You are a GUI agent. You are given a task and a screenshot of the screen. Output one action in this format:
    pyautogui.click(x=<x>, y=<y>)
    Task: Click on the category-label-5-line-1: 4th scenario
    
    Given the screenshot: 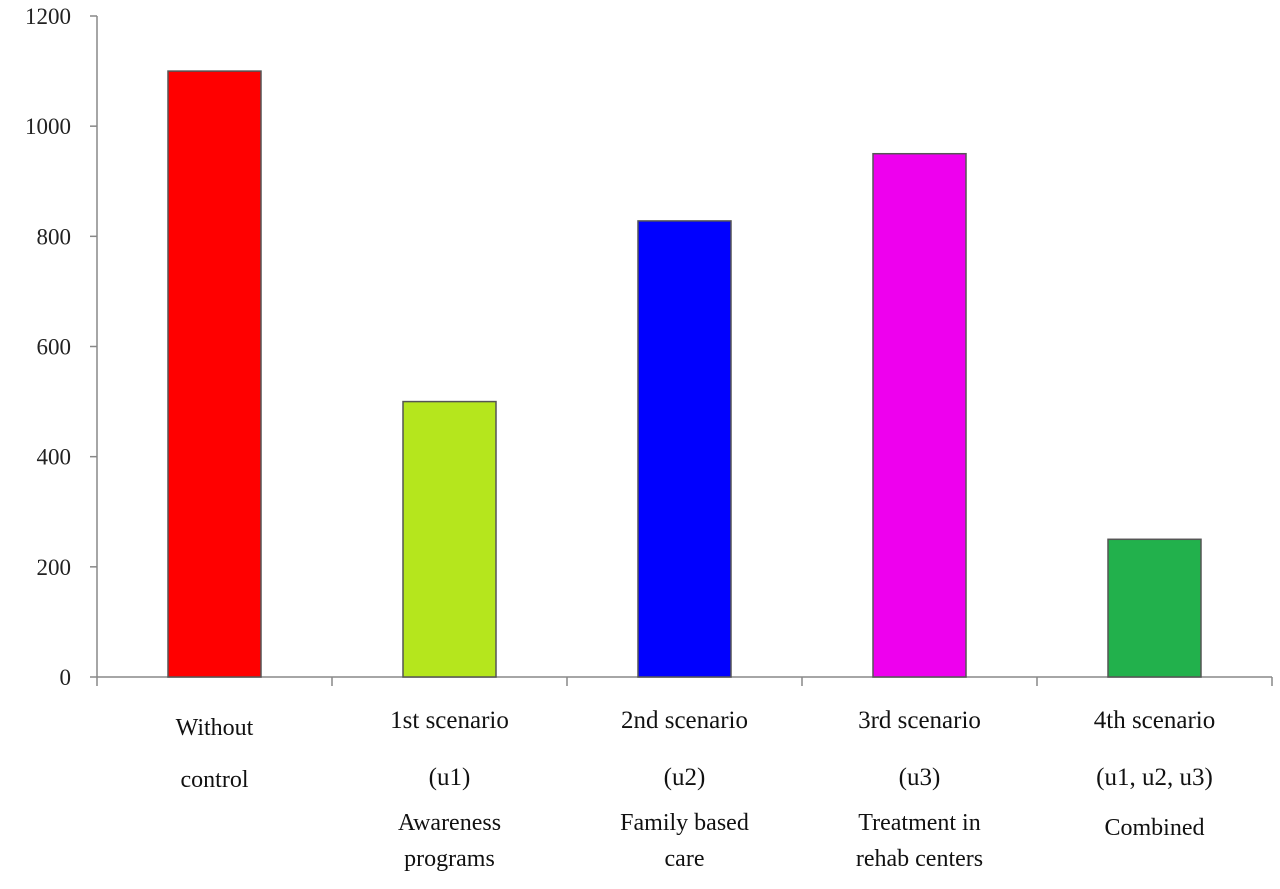 What is the action you would take?
    pyautogui.click(x=1154, y=720)
    